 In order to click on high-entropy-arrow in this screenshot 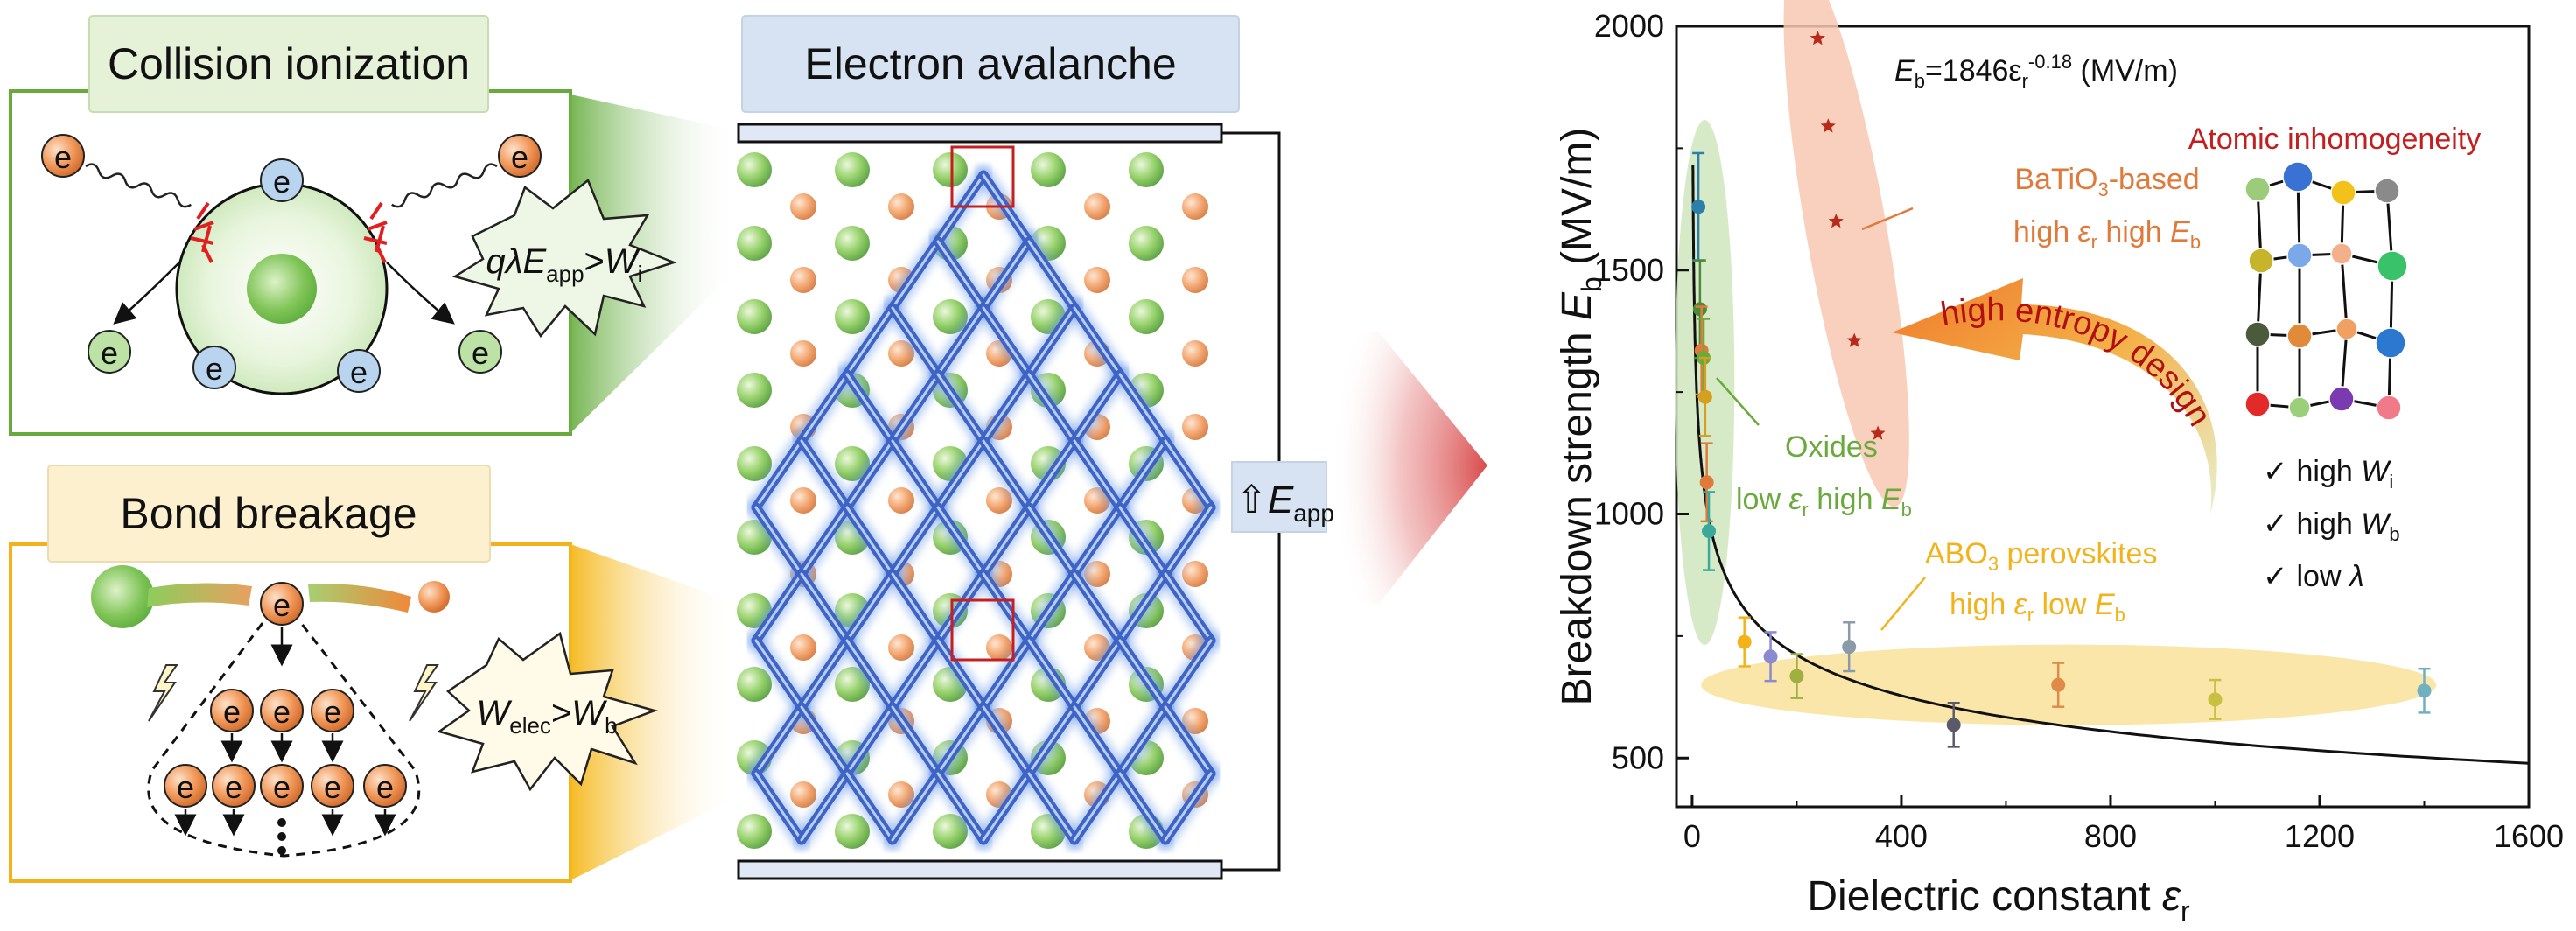, I will do `click(2054, 396)`.